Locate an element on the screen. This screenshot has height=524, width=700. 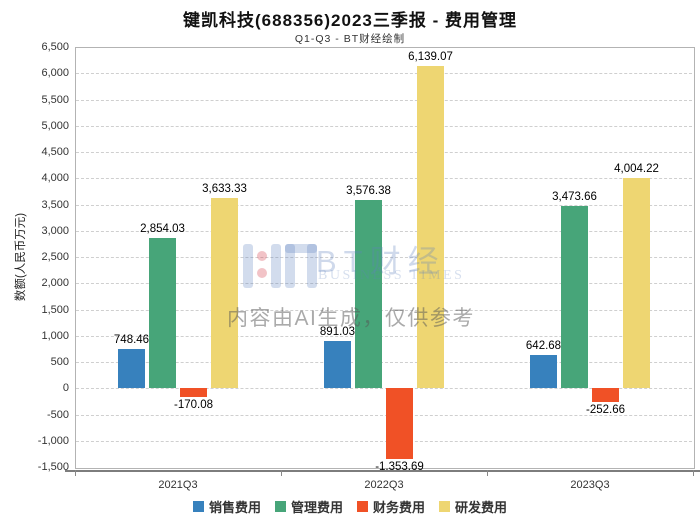
bar-财务费用-2021Q3 is located at coordinates (193, 393).